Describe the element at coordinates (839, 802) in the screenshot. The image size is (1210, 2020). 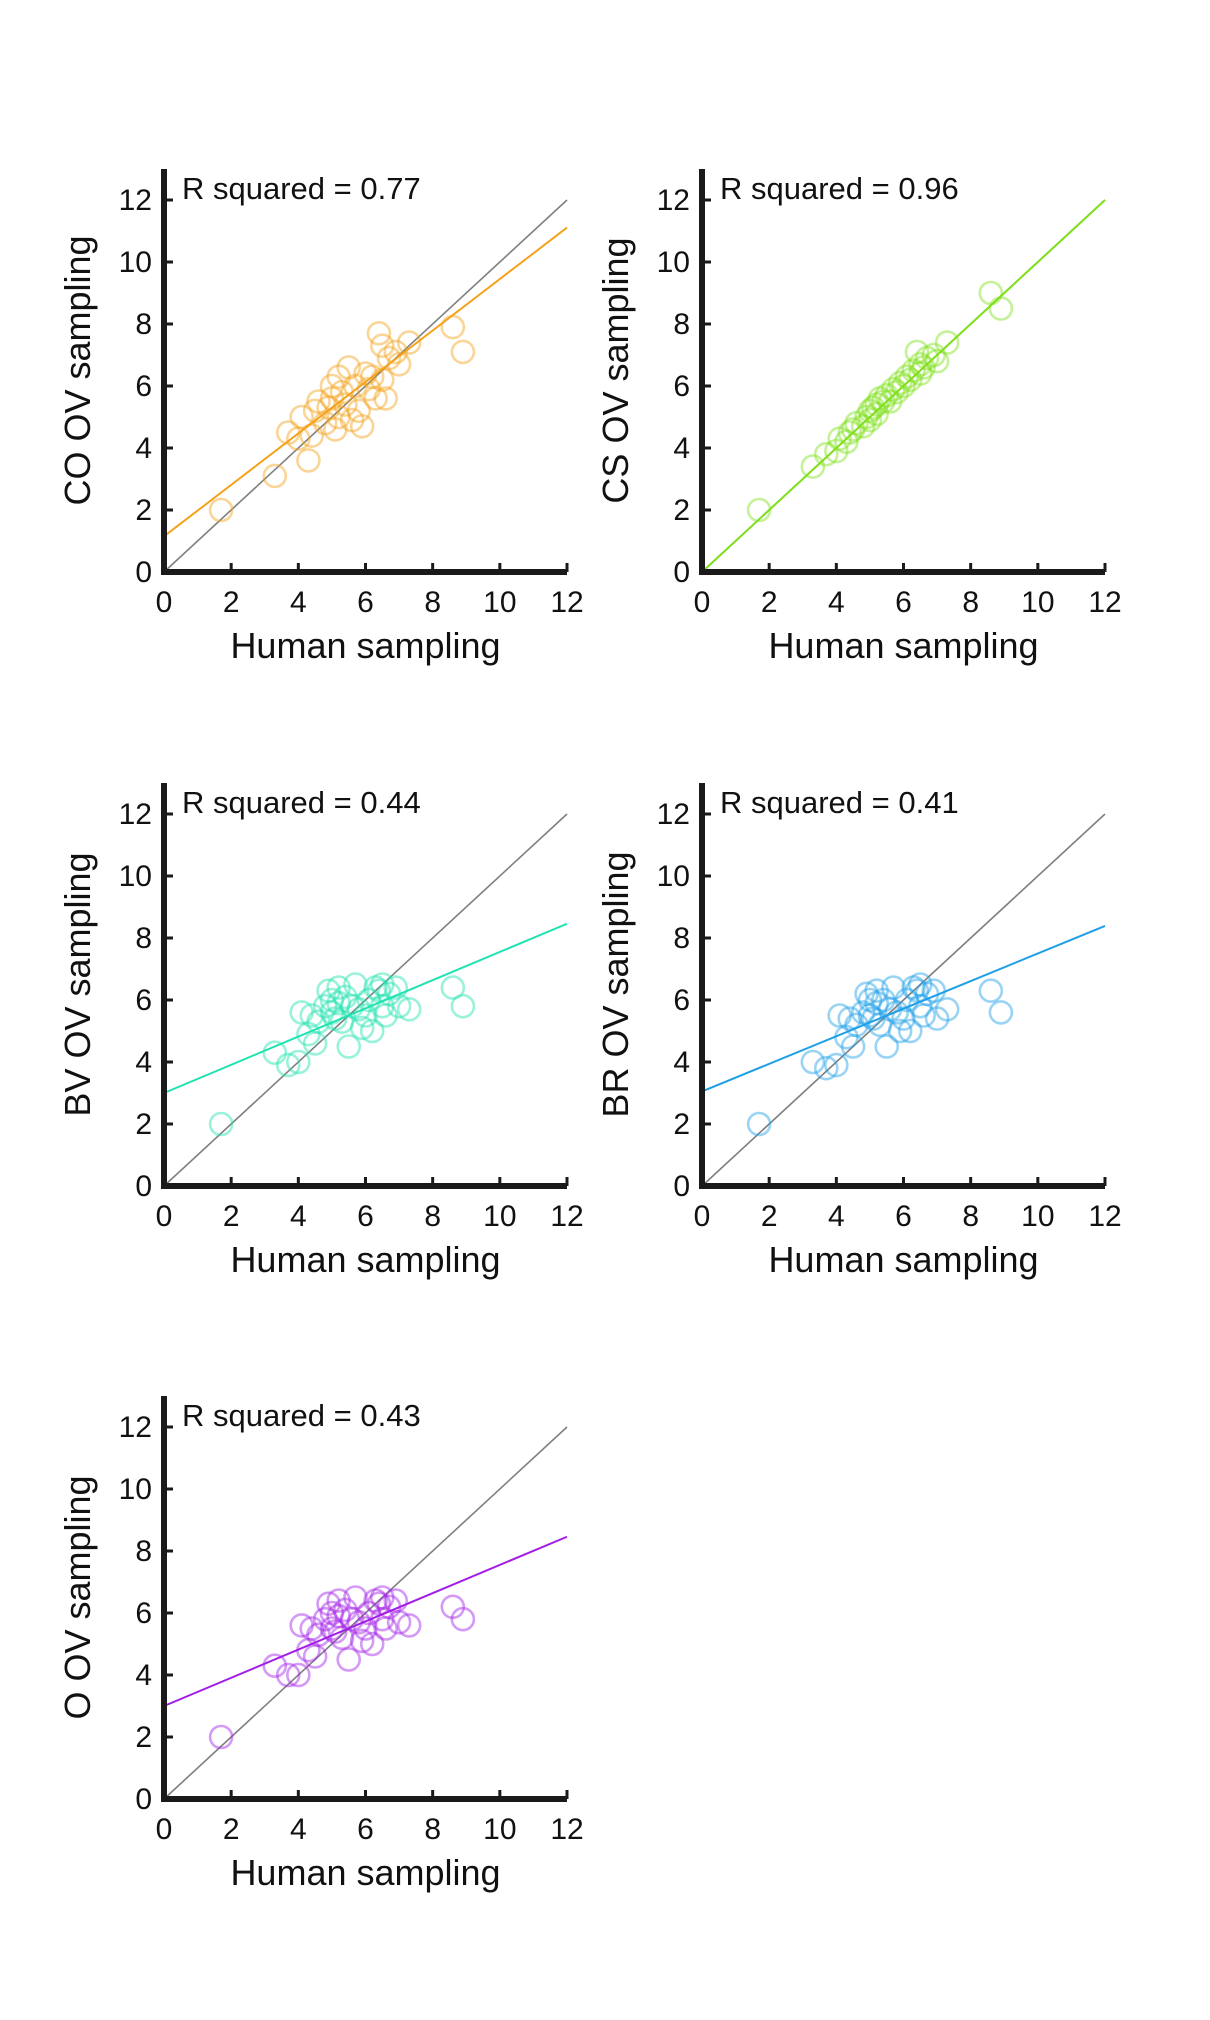
I see `r-squared-annotation: R squared = 0.41` at that location.